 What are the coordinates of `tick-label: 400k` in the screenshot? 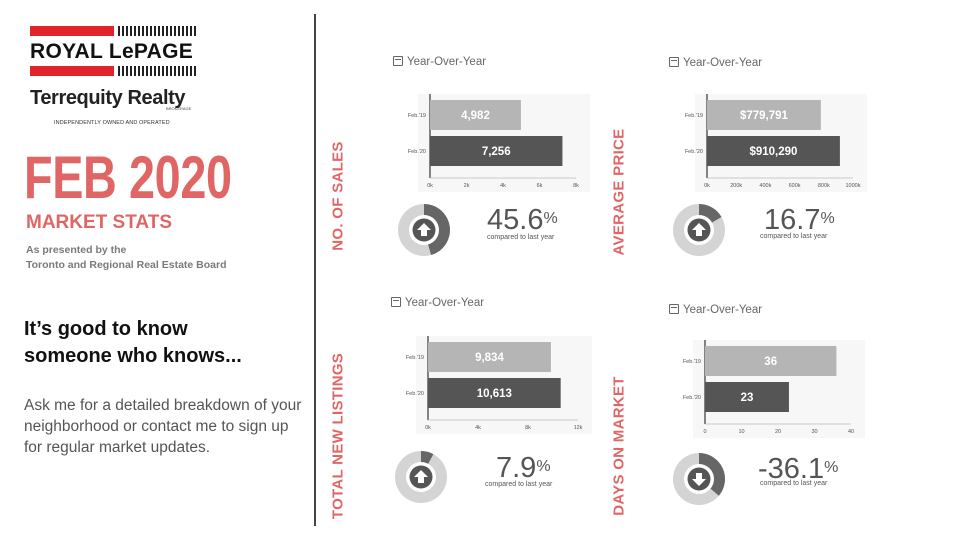 It's located at (765, 186).